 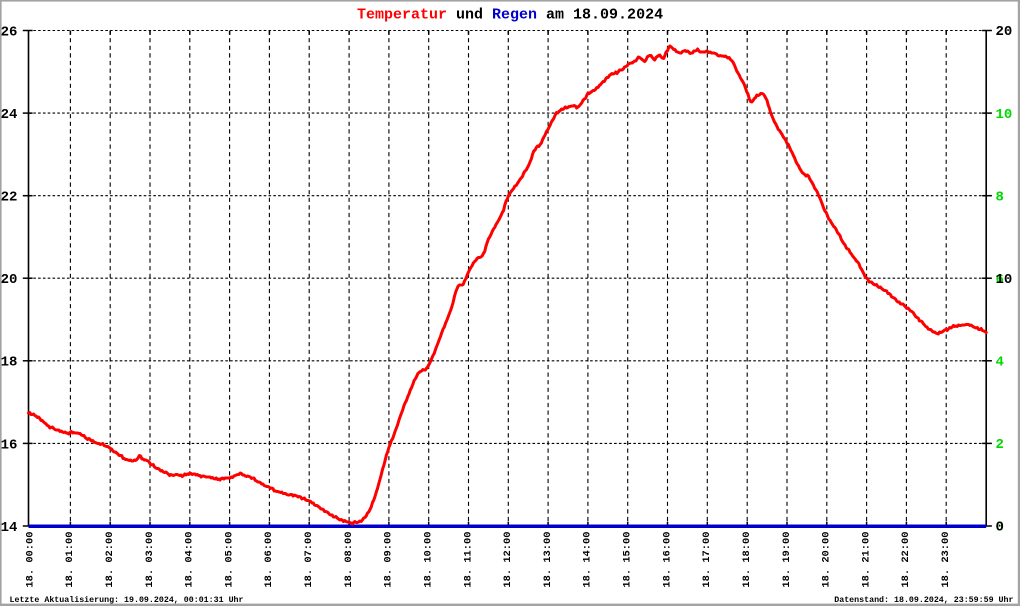 What do you see at coordinates (229, 560) in the screenshot?
I see `svg-text: 18. 05:00` at bounding box center [229, 560].